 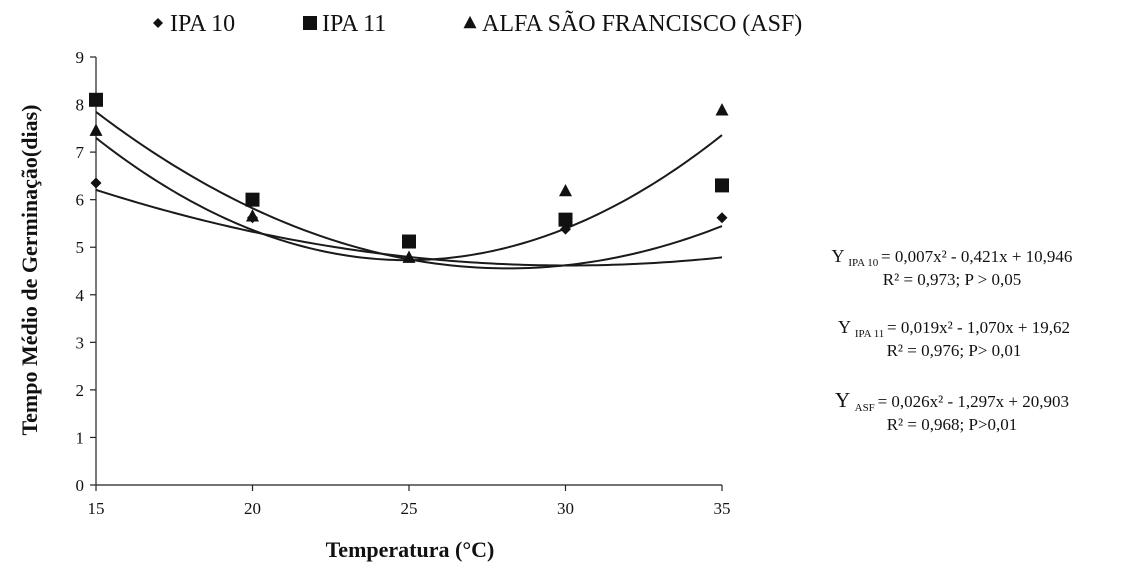 I want to click on legend-item: IPA 10, so click(x=194, y=24).